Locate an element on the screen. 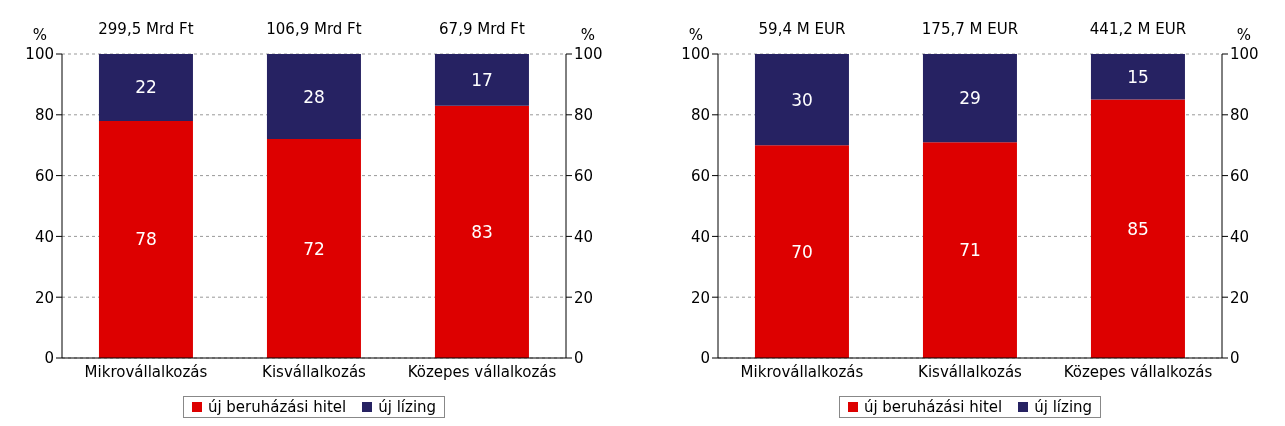 This screenshot has height=426, width=1285. data-label: 22 is located at coordinates (146, 87).